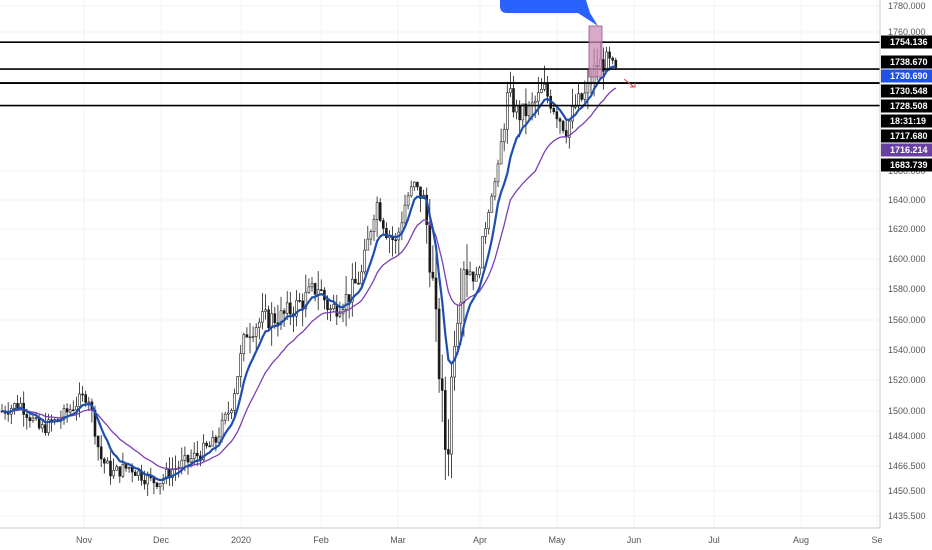 This screenshot has width=932, height=550. Describe the element at coordinates (84, 540) in the screenshot. I see `time-tick-label: Nov` at that location.